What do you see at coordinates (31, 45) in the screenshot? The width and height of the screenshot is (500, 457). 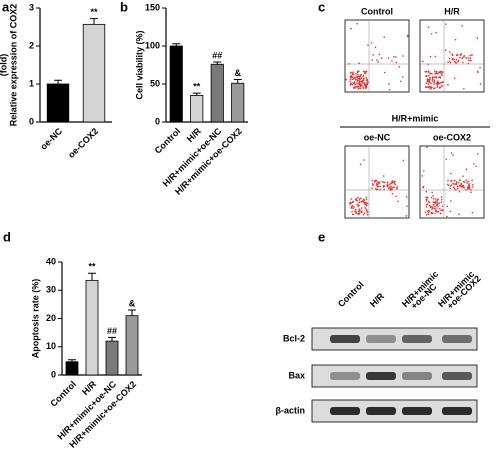 I see `y-tick-label: 2` at bounding box center [31, 45].